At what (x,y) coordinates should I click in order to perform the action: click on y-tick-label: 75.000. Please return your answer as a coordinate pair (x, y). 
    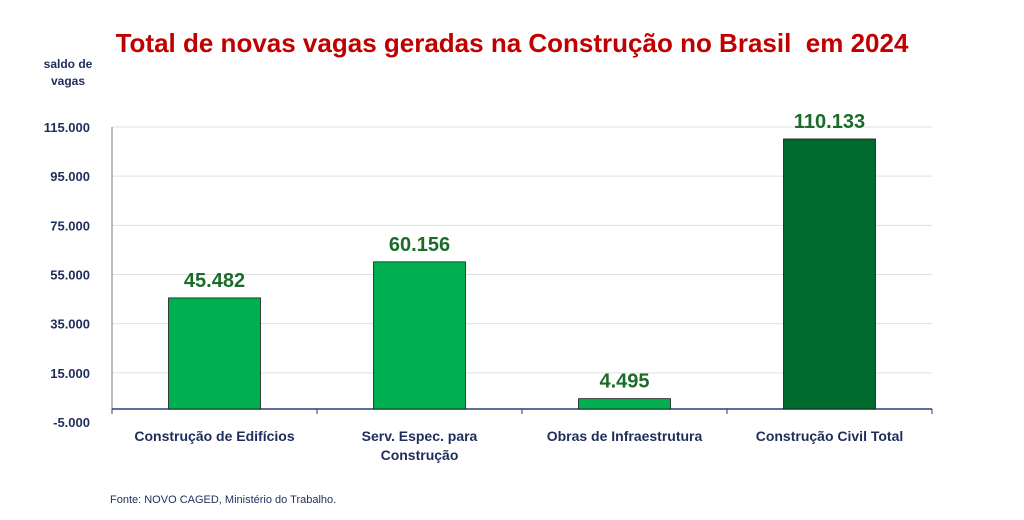
    Looking at the image, I should click on (70, 225).